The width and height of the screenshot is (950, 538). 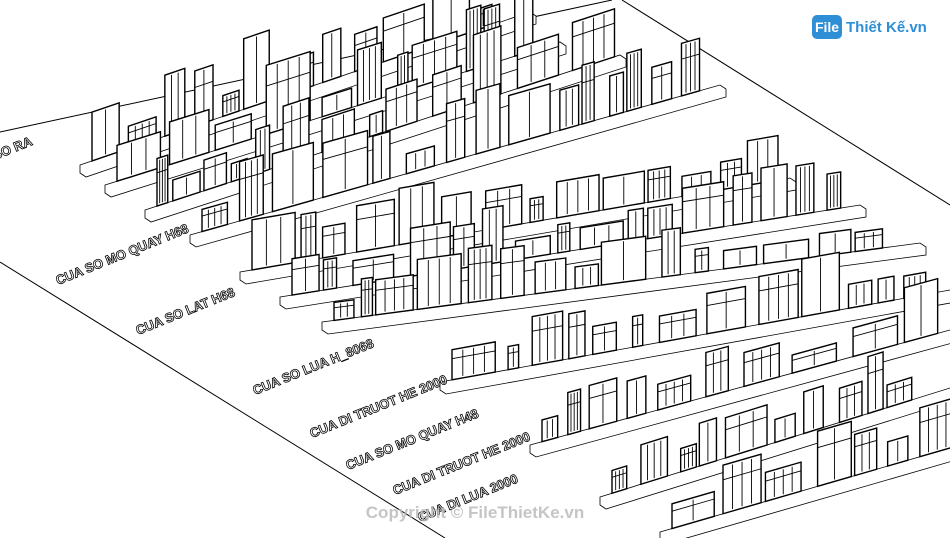 What do you see at coordinates (475, 512) in the screenshot?
I see `watermark: Copyright © FileThietKe.vn` at bounding box center [475, 512].